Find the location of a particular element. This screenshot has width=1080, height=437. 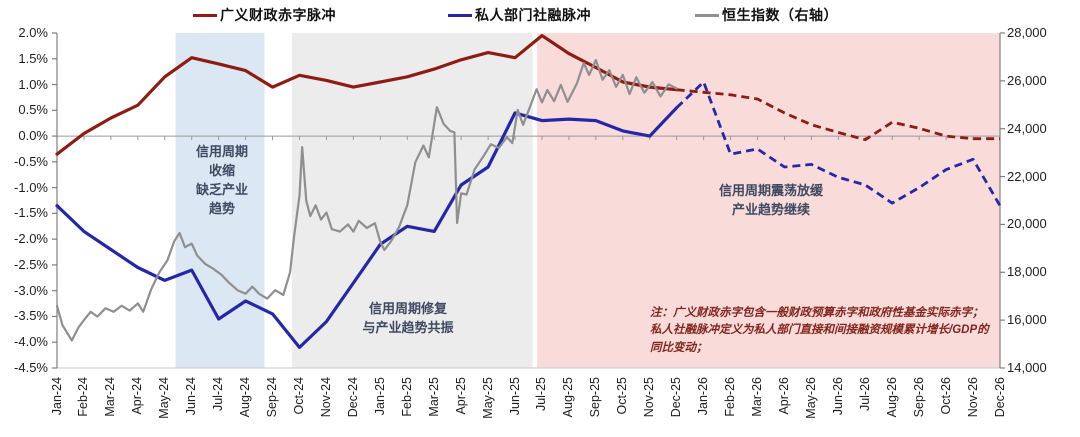

annotation-line: 信用周期 is located at coordinates (221, 151).